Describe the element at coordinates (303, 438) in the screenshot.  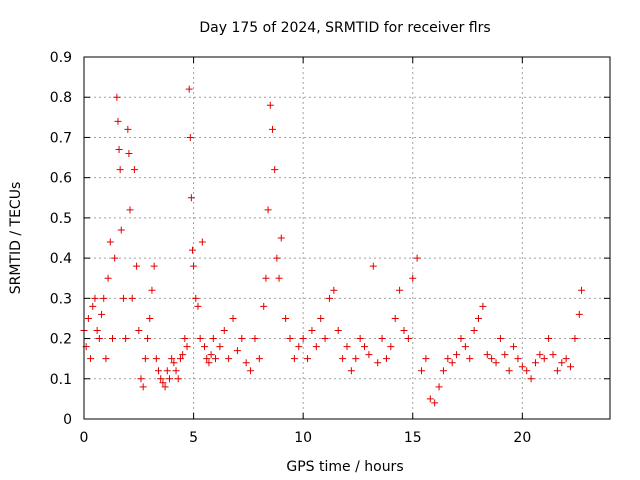
I see `x-tick-label: 10` at that location.